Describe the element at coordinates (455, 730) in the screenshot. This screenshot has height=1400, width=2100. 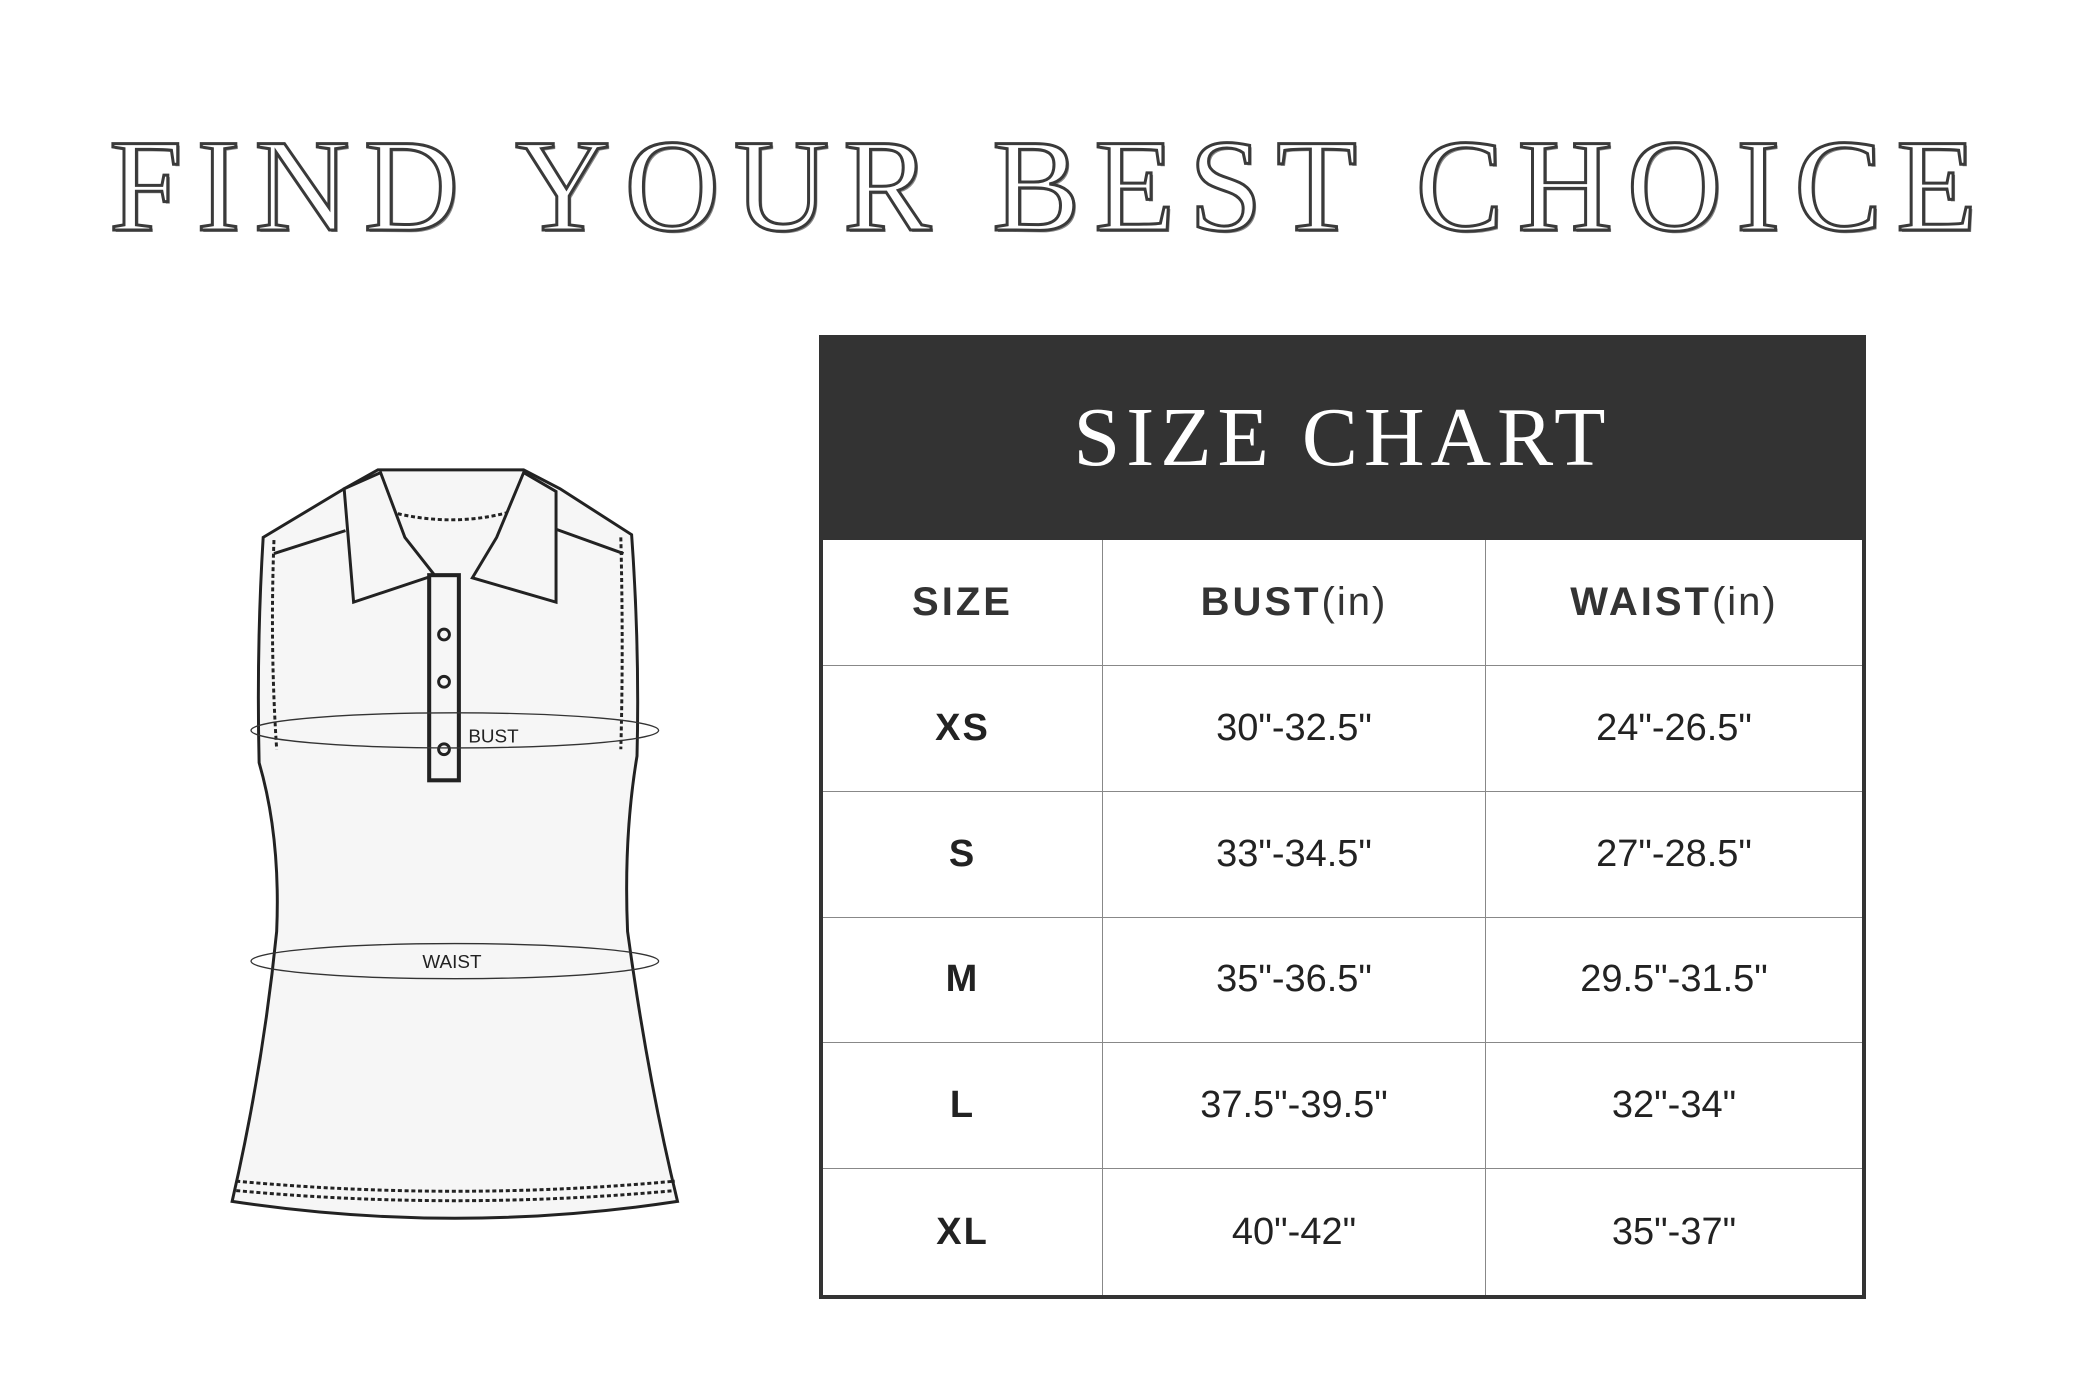
I see `bust-measure-line` at that location.